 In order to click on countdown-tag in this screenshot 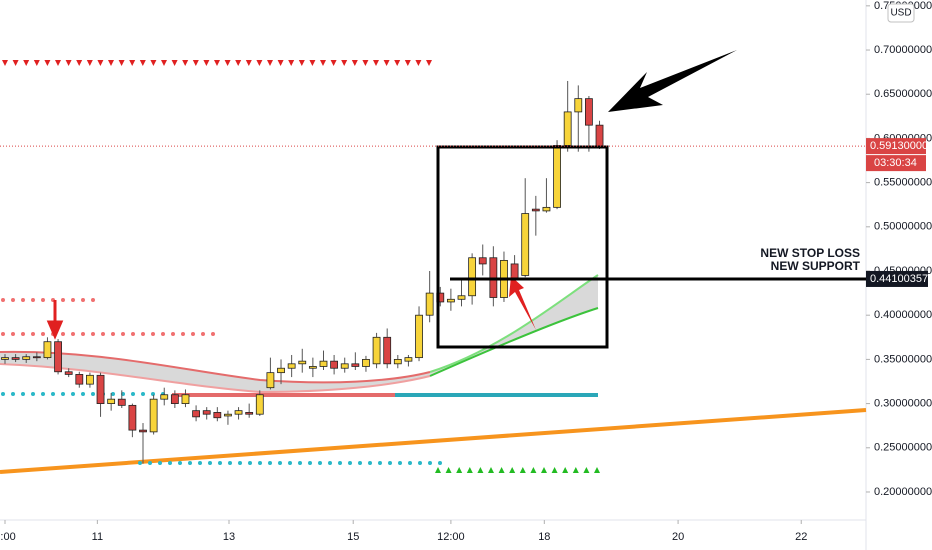, I will do `click(896, 163)`.